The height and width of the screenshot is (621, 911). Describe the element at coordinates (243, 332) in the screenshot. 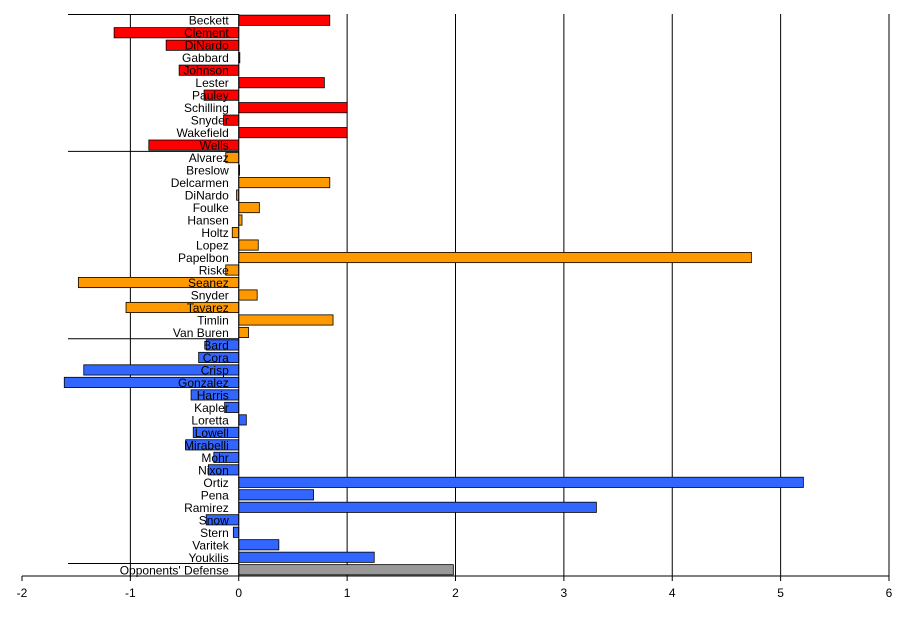

I see `bar-van-buren` at that location.